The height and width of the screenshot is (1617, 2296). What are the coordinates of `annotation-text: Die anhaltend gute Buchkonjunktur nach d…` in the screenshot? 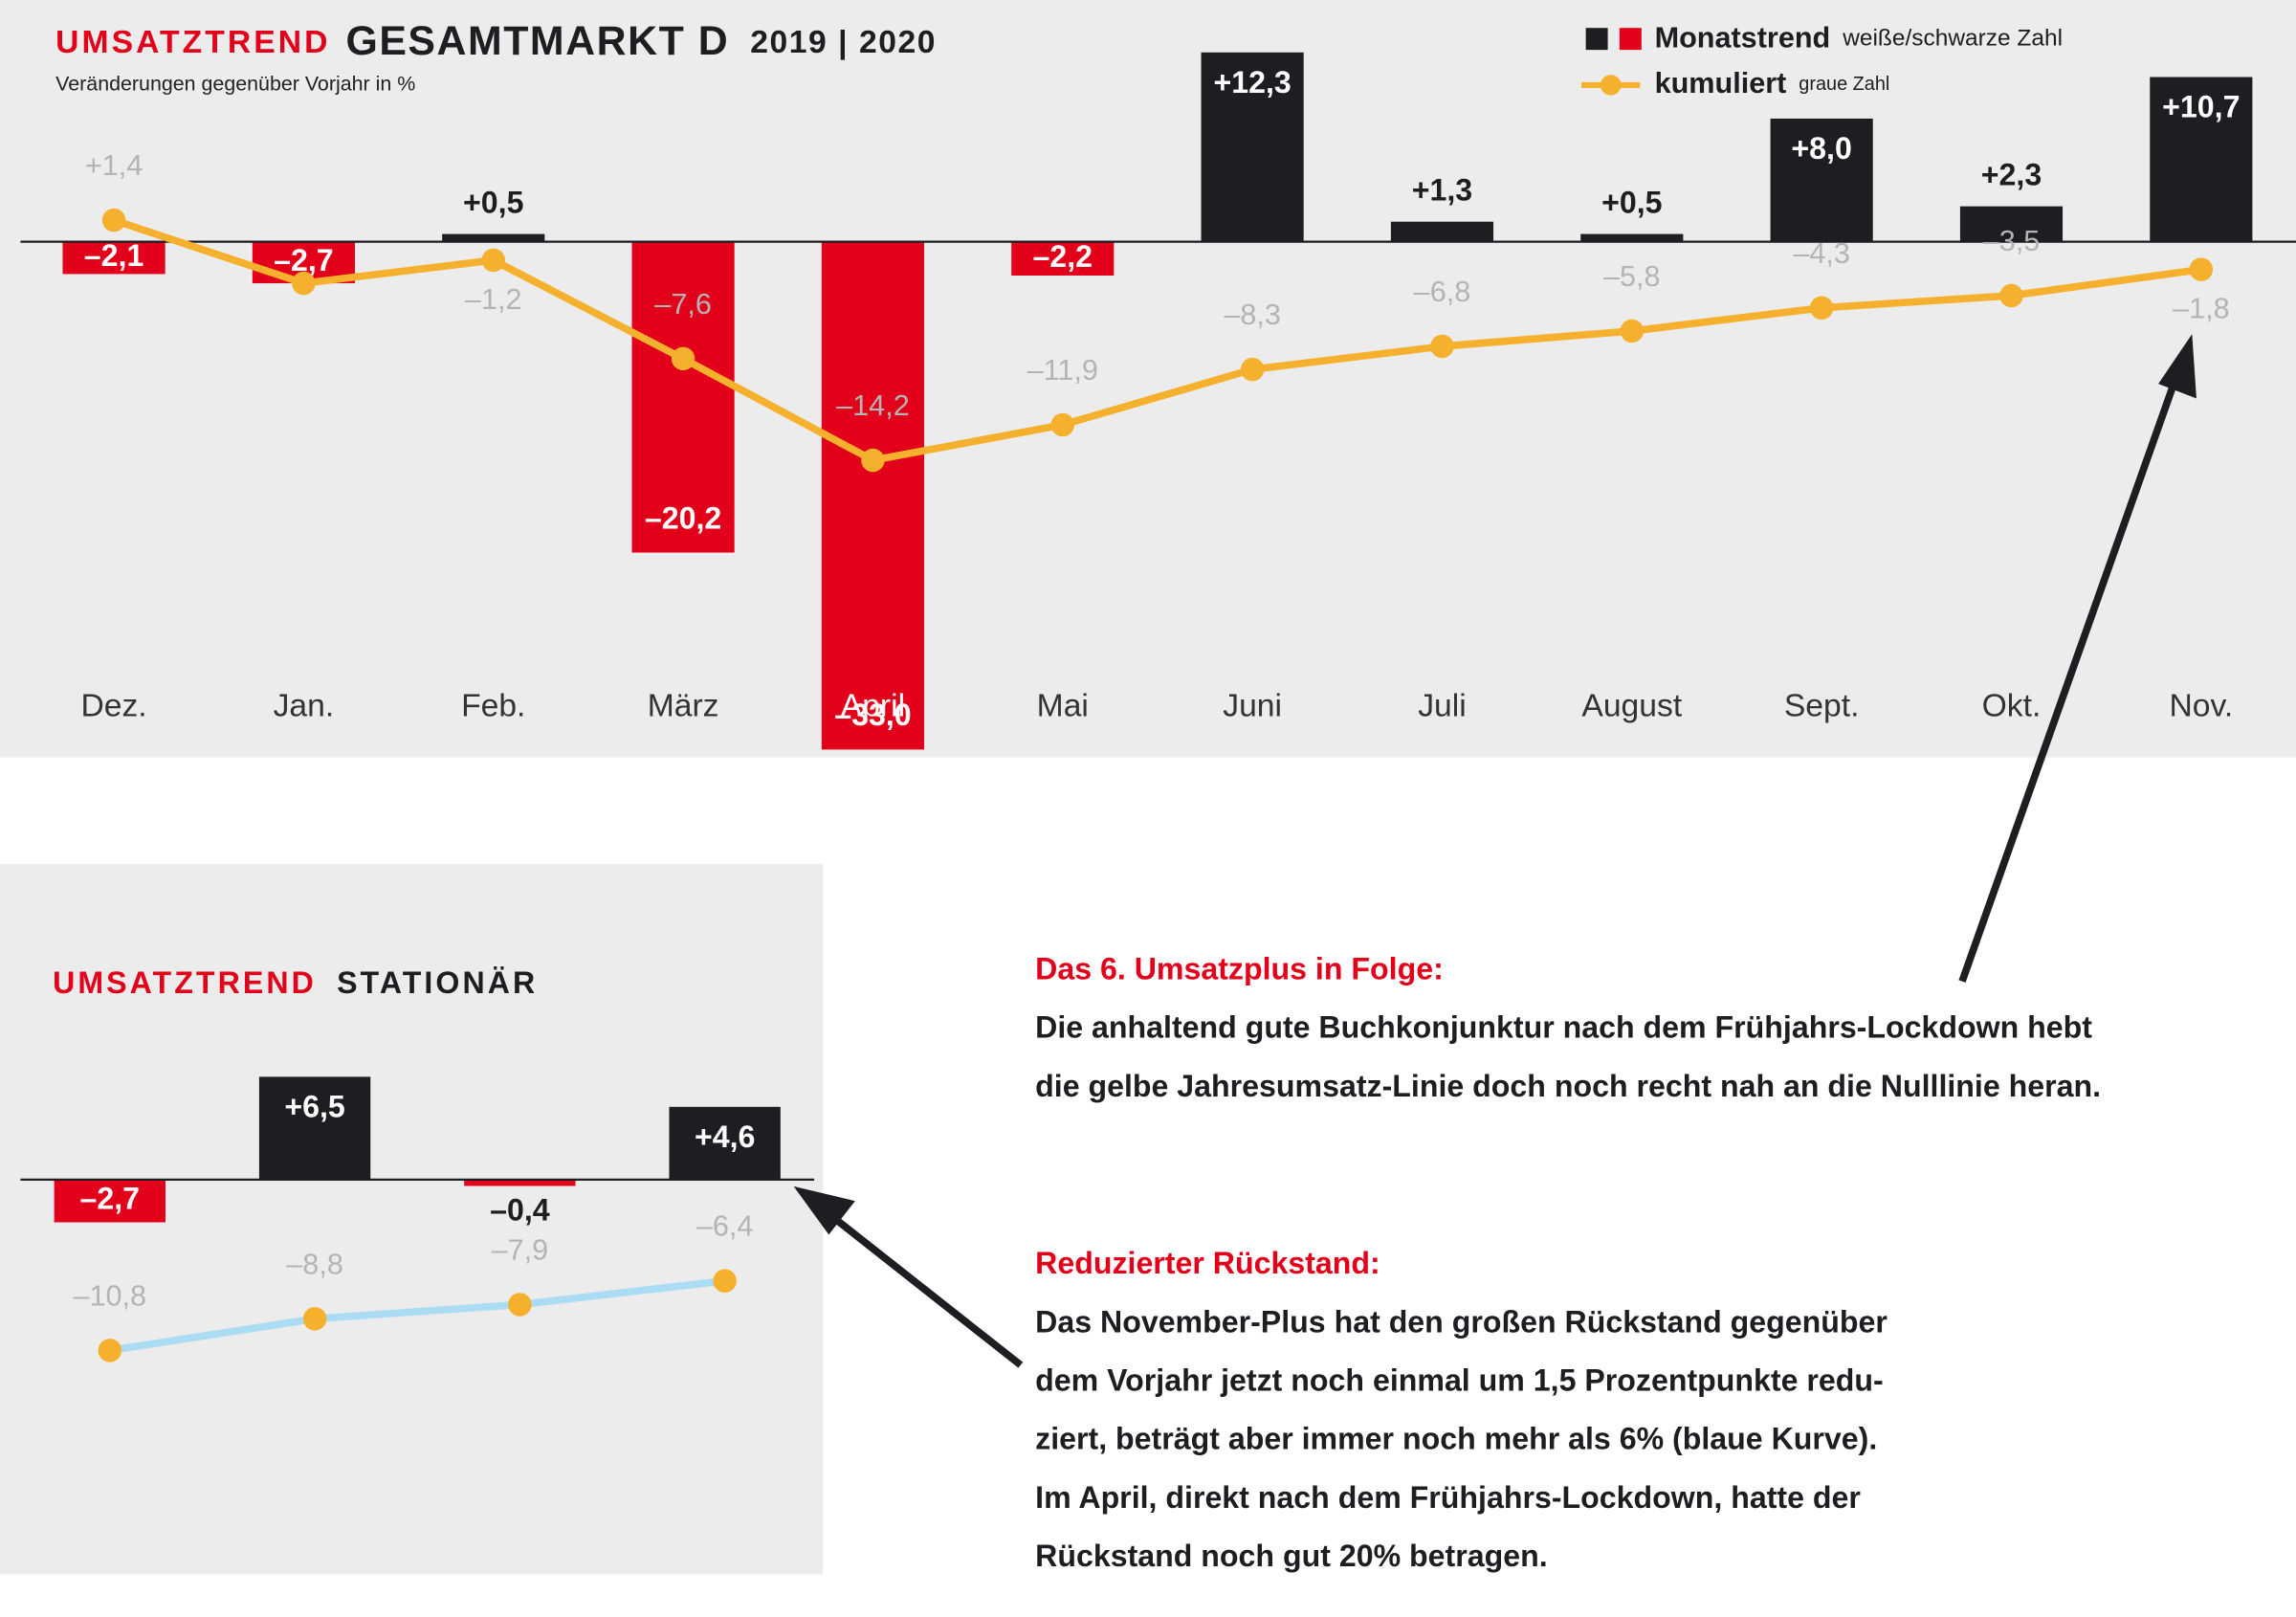 It's located at (1563, 1027).